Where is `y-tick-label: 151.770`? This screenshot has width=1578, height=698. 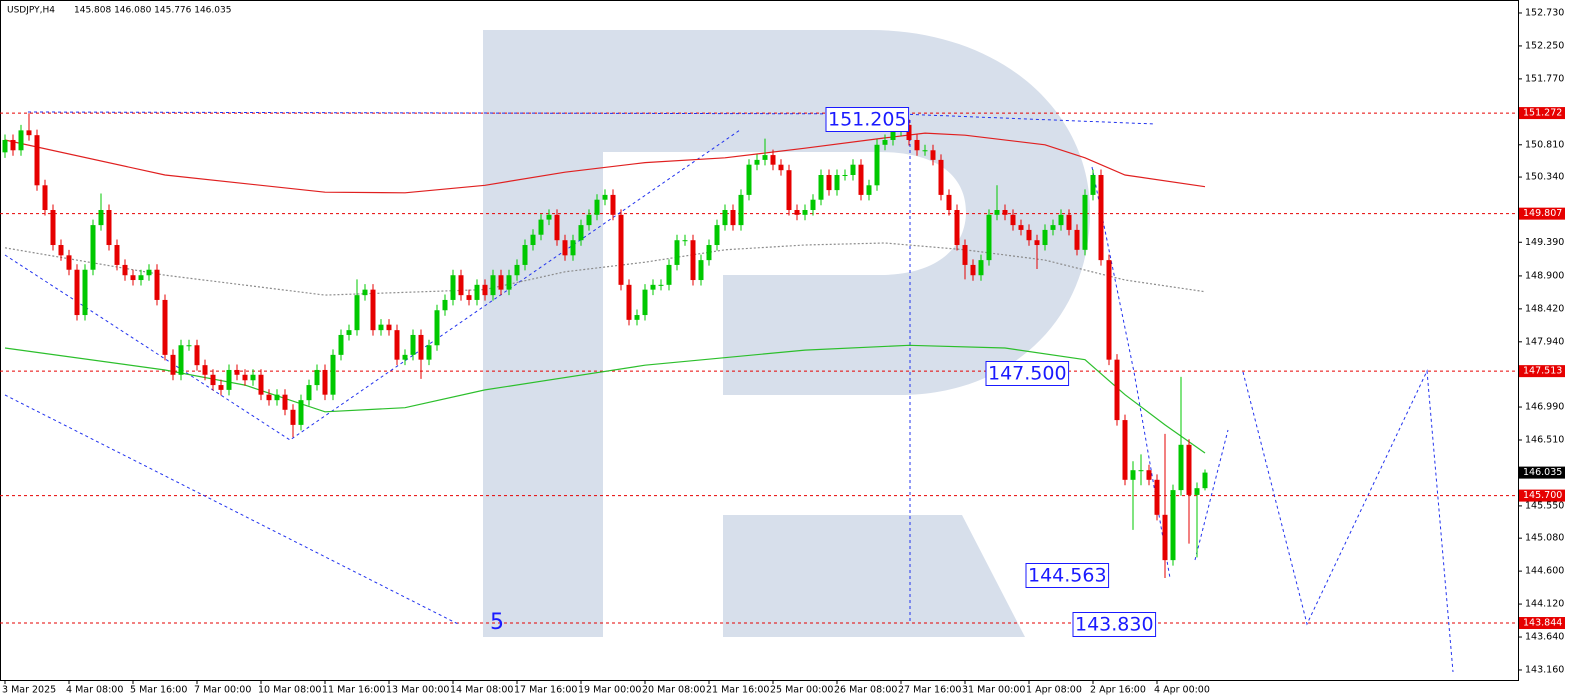
y-tick-label: 151.770 is located at coordinates (1544, 78).